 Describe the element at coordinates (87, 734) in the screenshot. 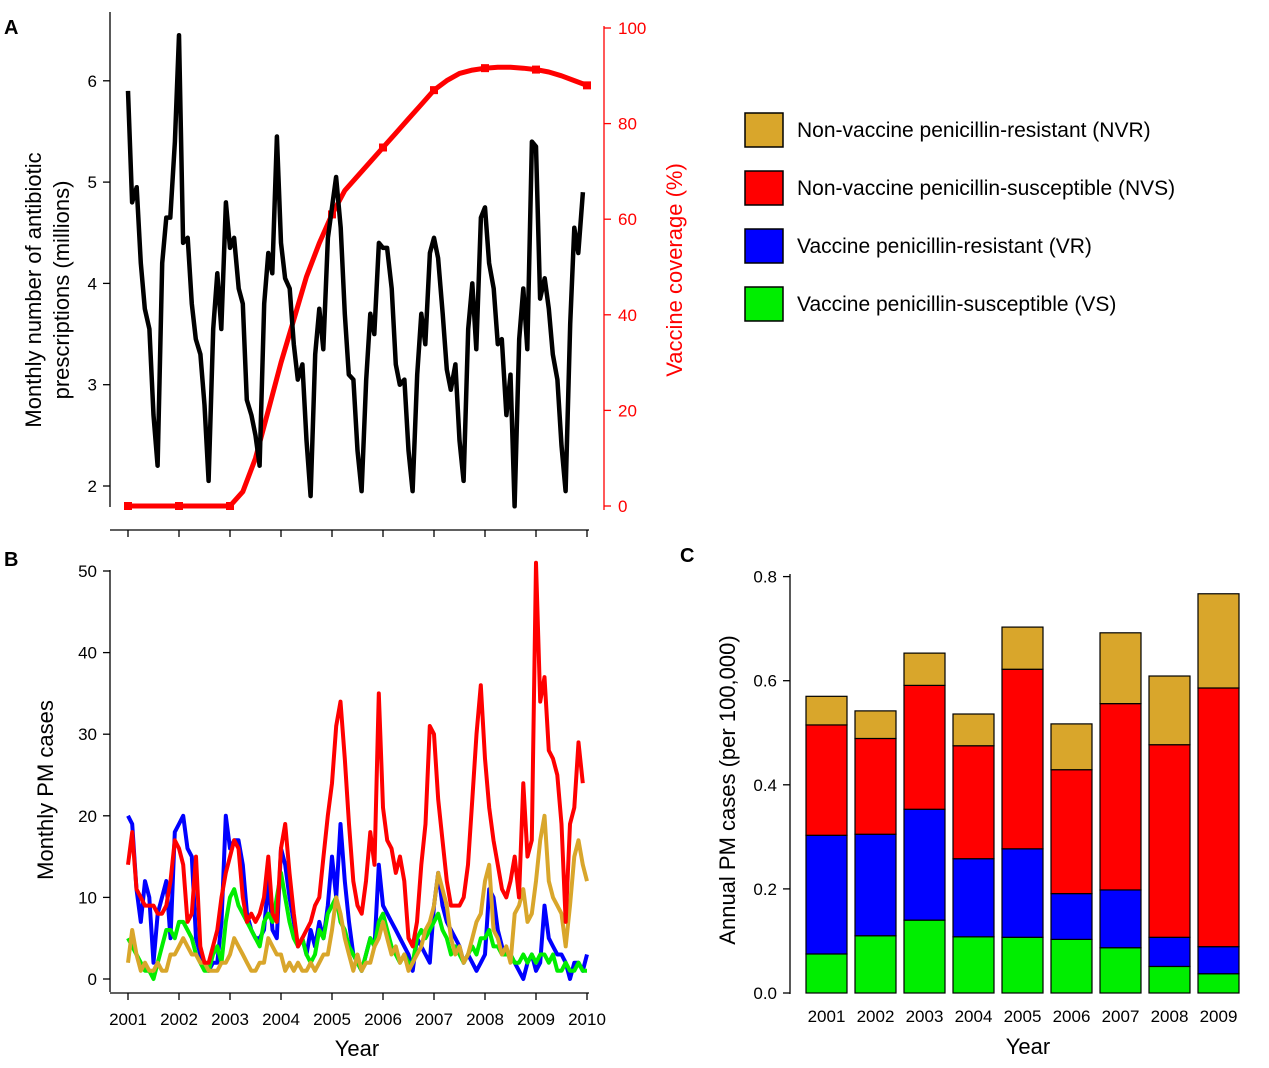

I see `panel-b-ytick-label: 30` at that location.